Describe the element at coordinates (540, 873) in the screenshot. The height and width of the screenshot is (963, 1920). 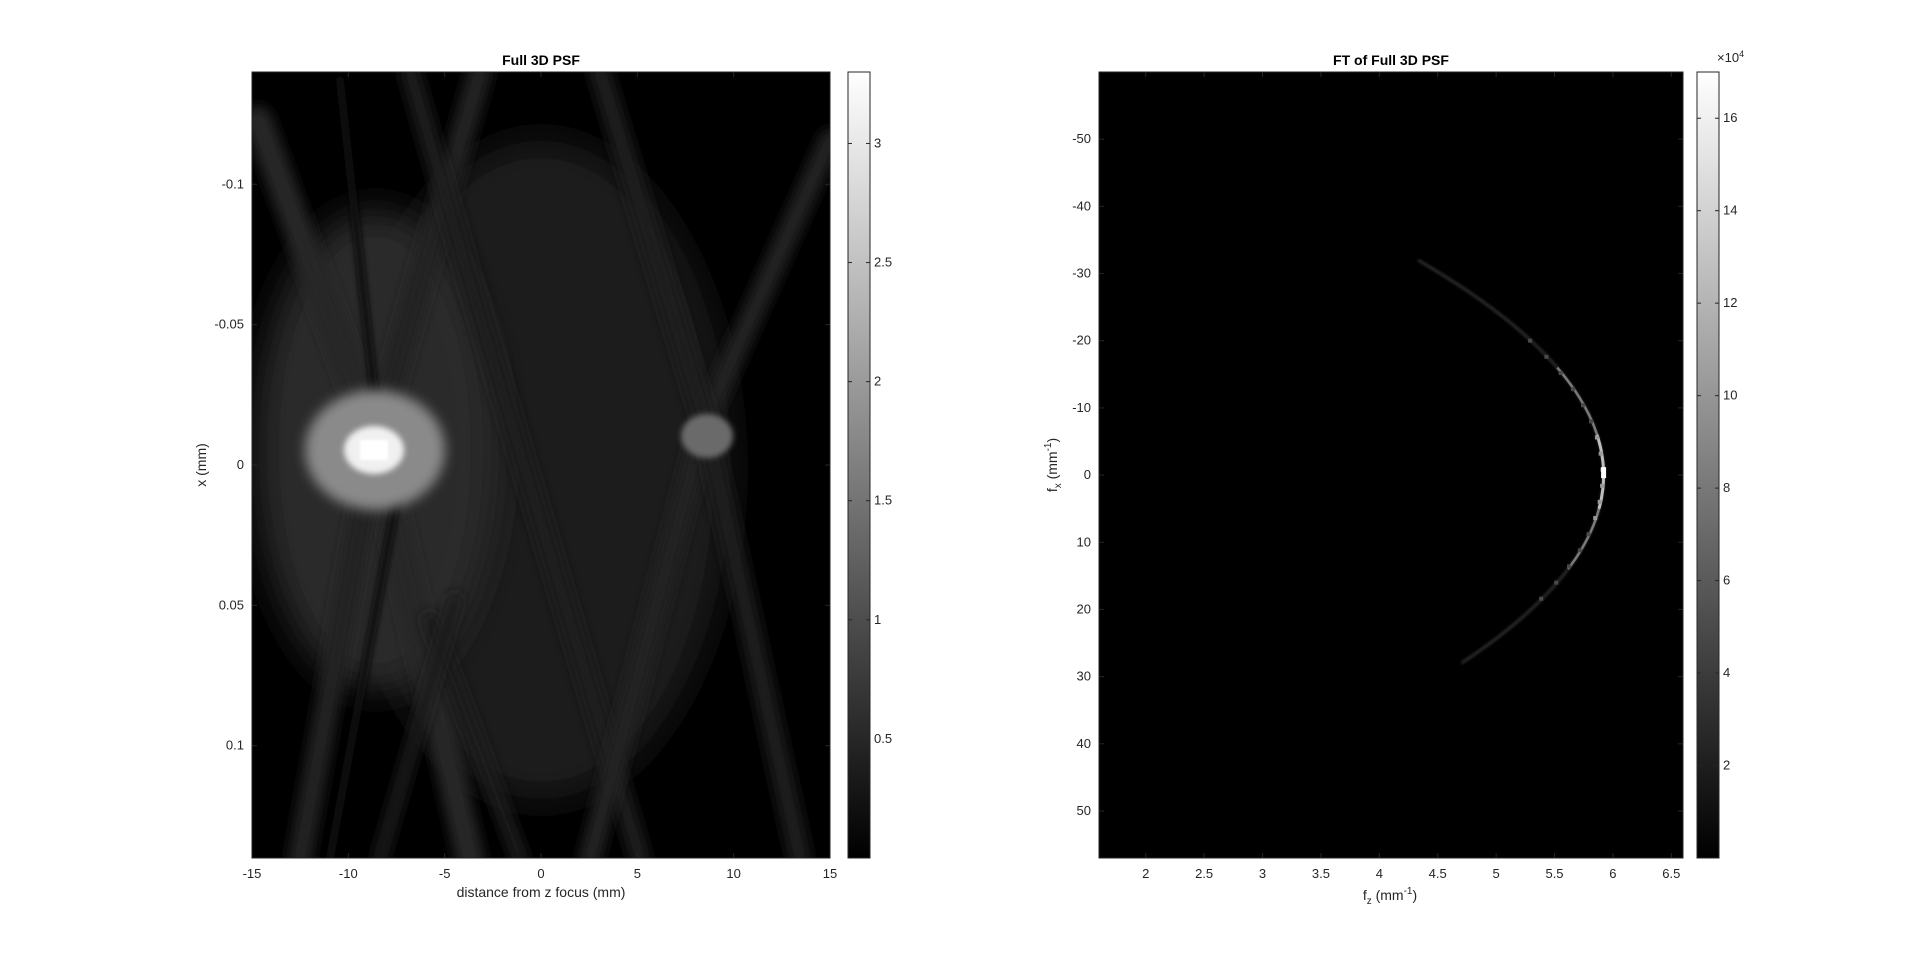
I see `left-x-tick-label: 0` at that location.